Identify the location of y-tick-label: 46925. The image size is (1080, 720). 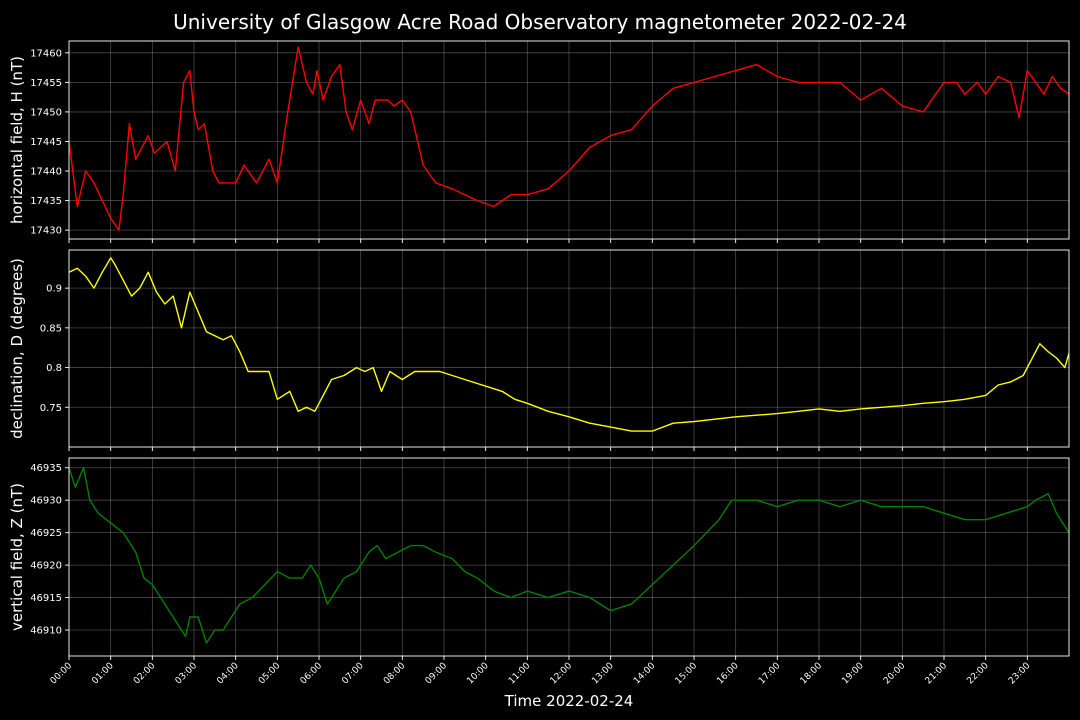
(46, 533).